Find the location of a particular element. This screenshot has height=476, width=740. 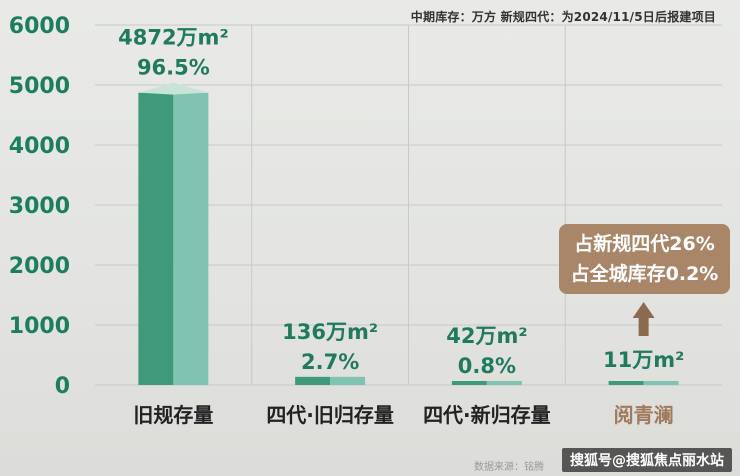

bar-top-face is located at coordinates (173, 88).